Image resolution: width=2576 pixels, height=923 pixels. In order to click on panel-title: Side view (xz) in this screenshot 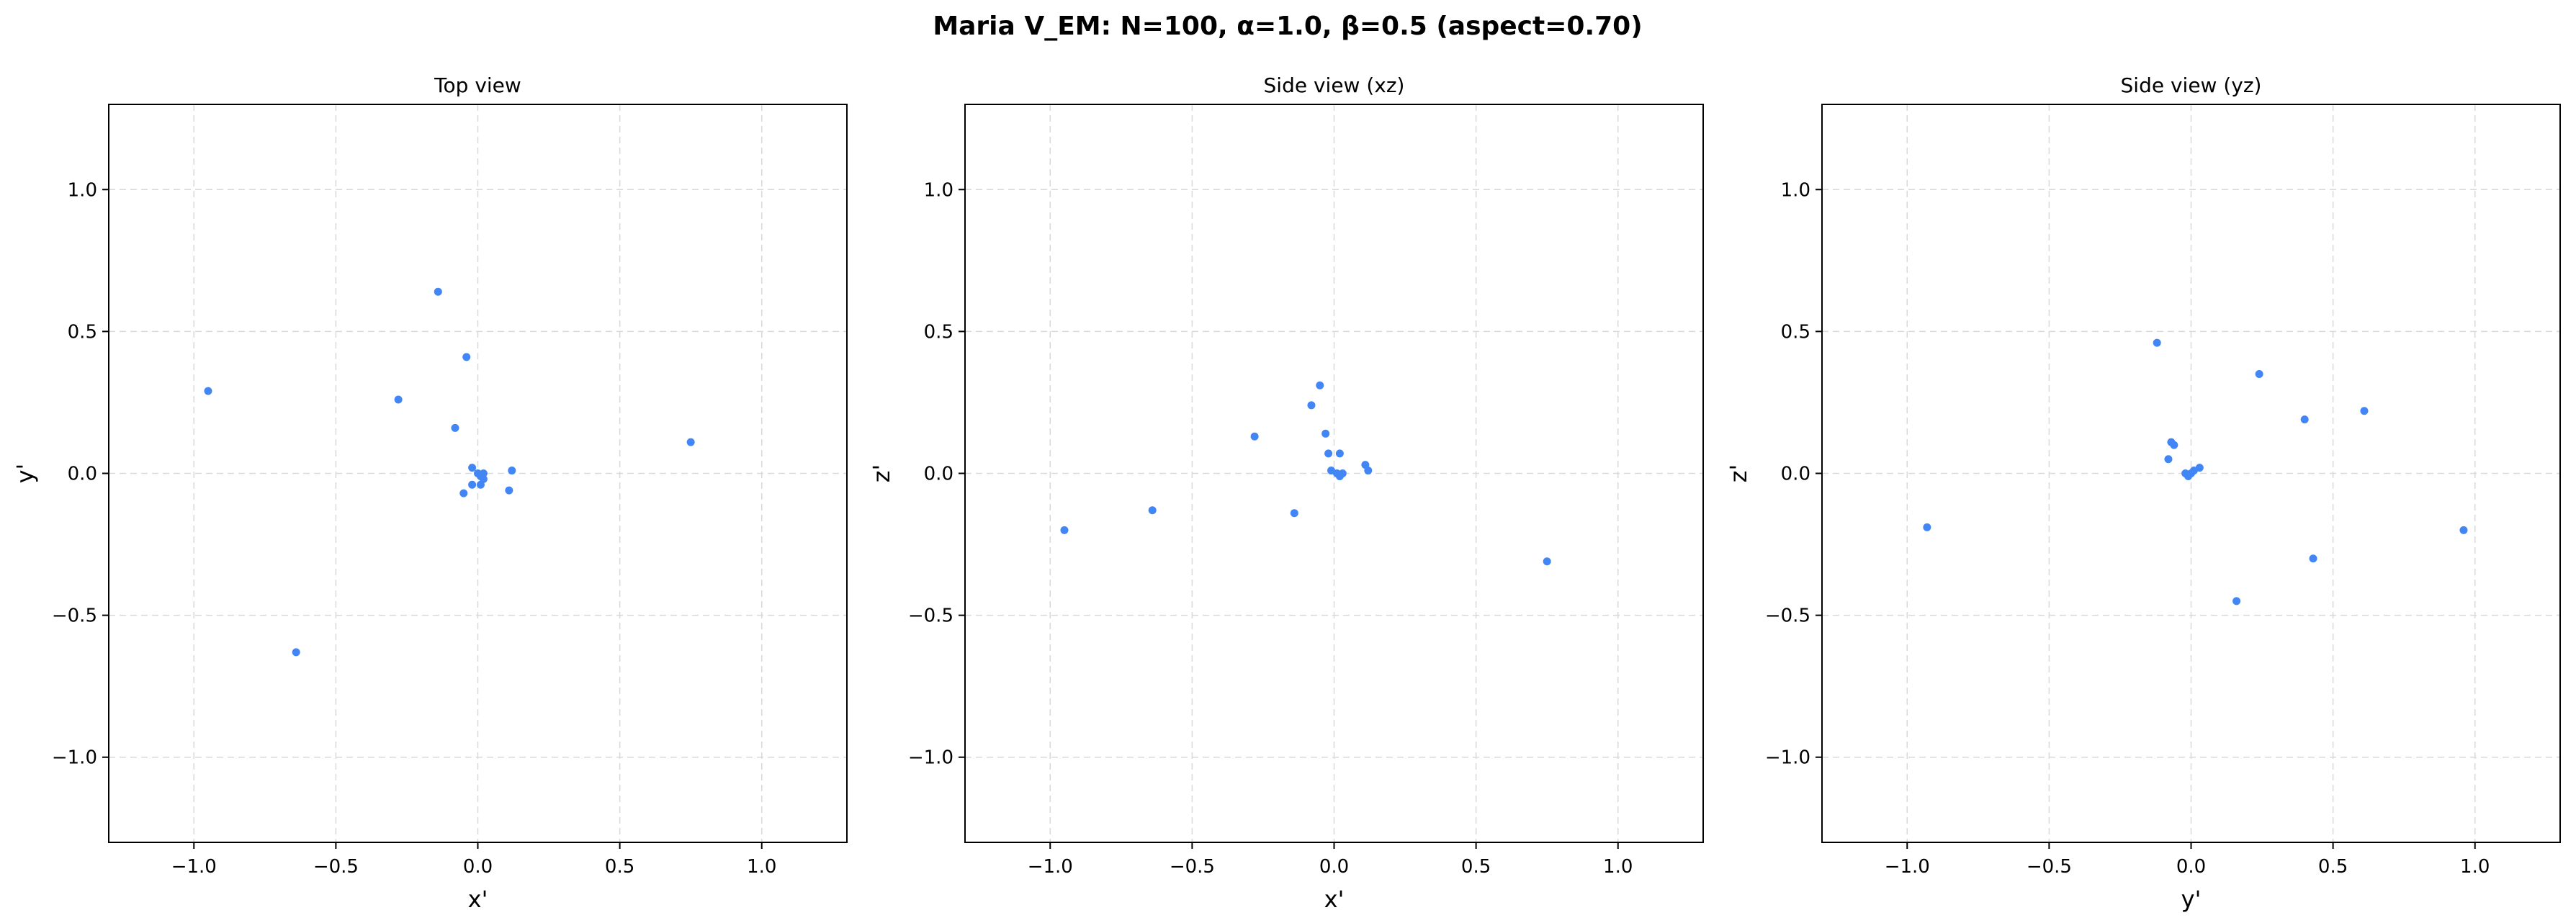, I will do `click(1334, 85)`.